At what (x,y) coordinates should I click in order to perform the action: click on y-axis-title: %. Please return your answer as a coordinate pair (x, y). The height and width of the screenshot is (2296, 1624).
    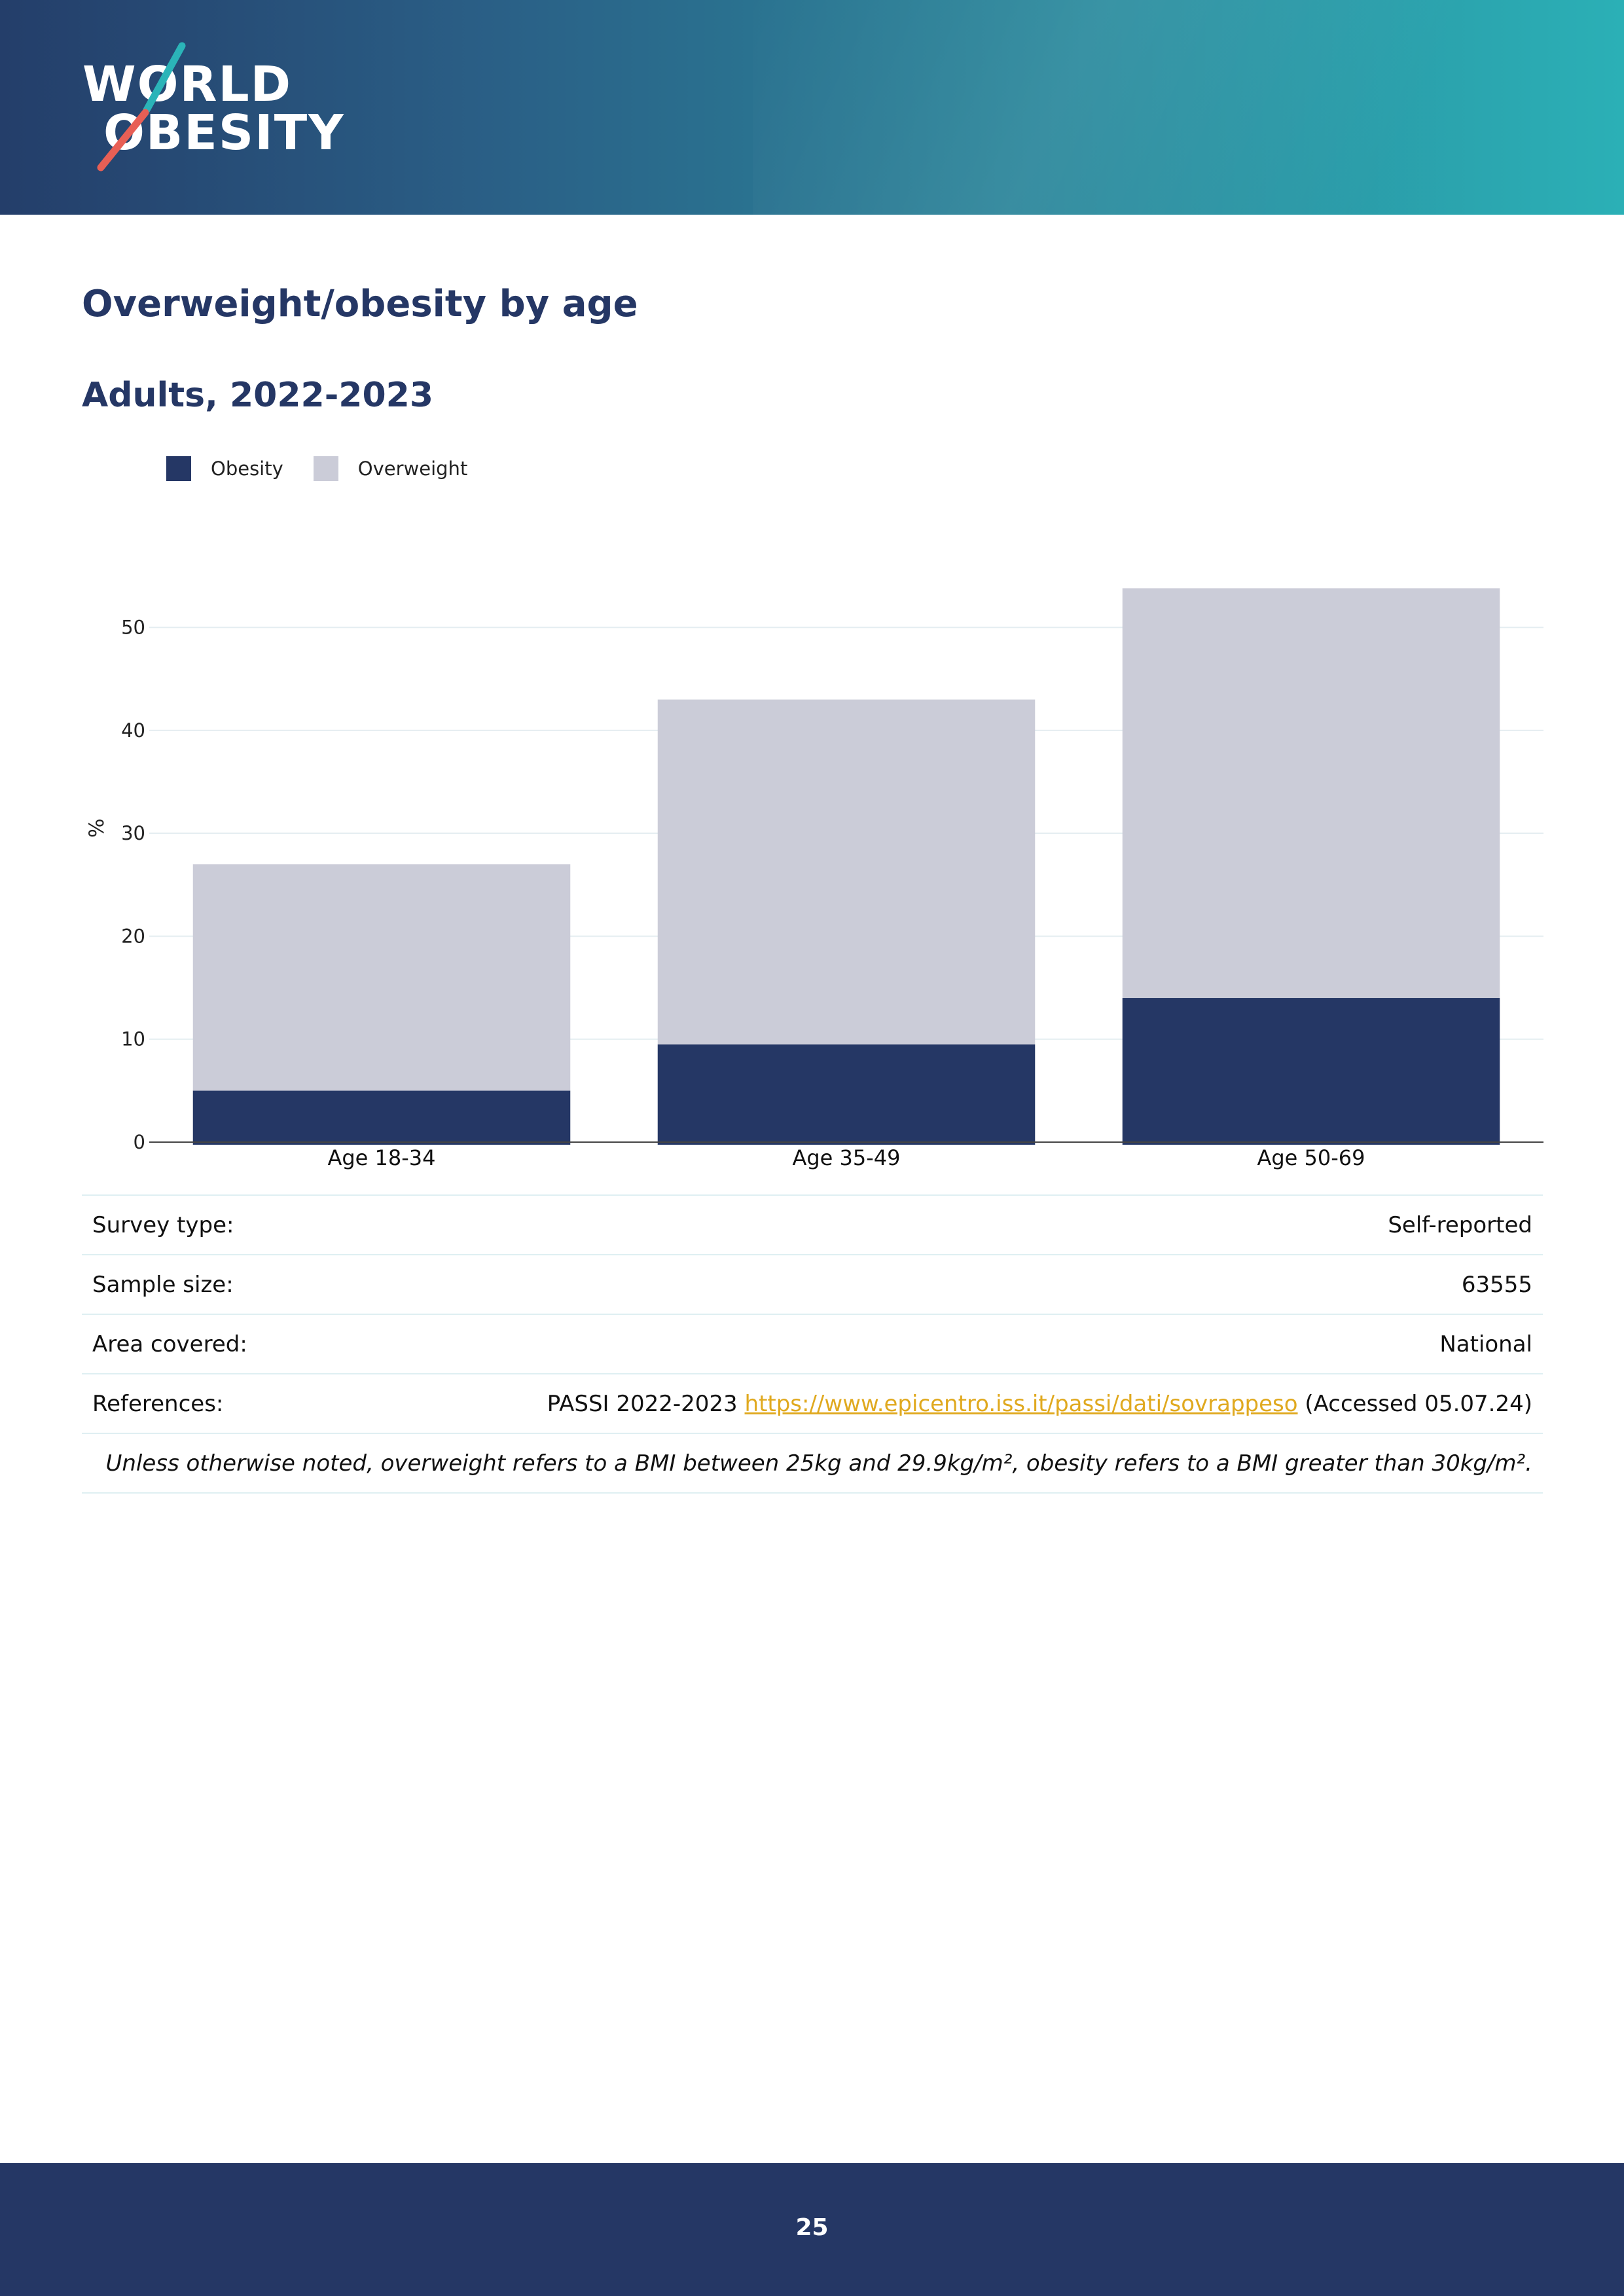
    Looking at the image, I should click on (97, 828).